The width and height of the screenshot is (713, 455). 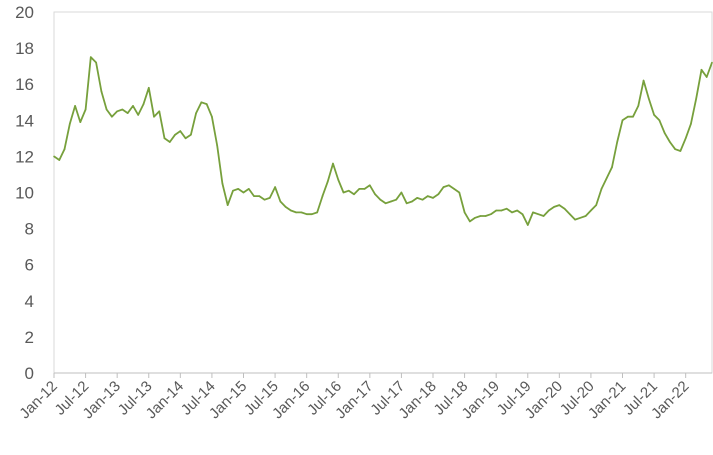 I want to click on y-tick-label: 12, so click(x=24, y=156).